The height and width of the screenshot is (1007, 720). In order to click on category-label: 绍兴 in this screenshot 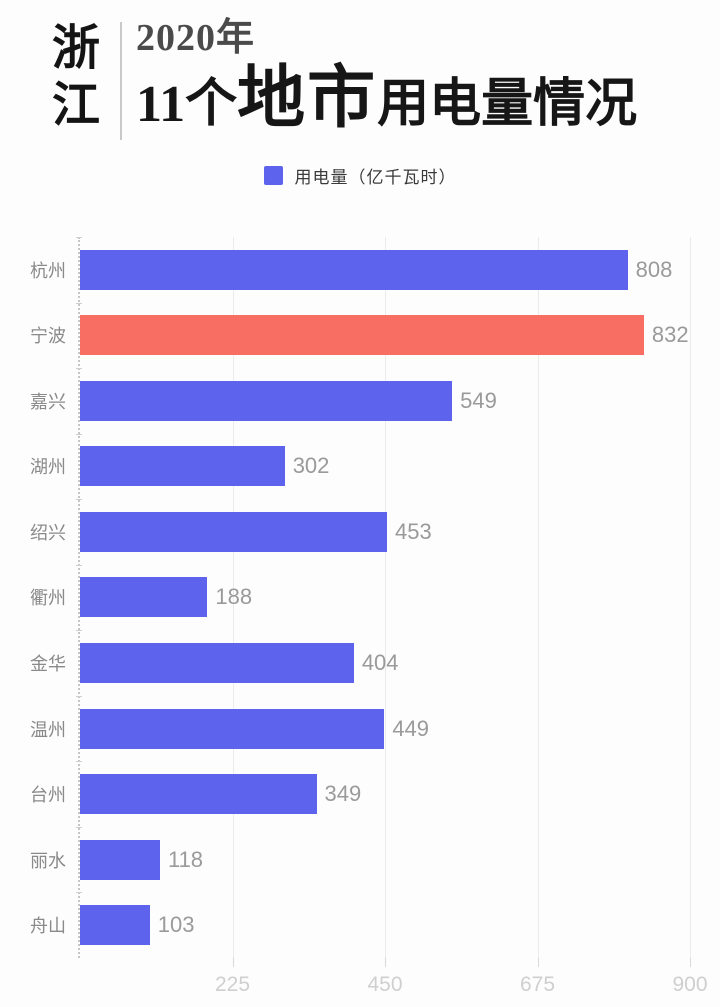, I will do `click(48, 532)`.